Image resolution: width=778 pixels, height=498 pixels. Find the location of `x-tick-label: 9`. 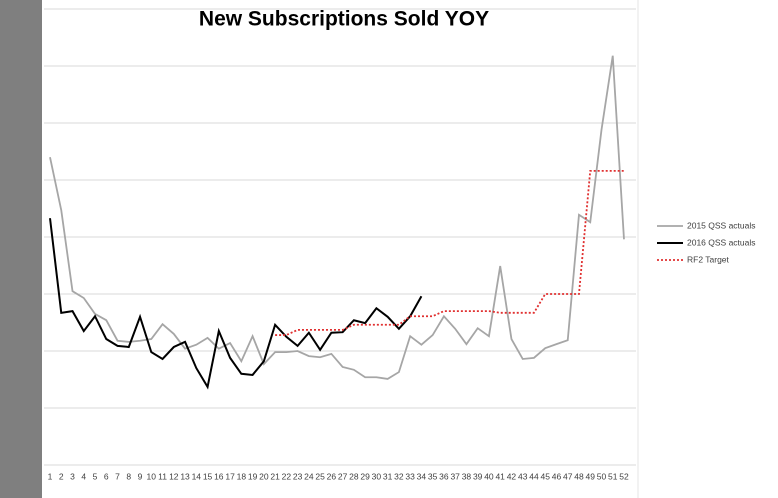

x-tick-label: 9 is located at coordinates (140, 476).